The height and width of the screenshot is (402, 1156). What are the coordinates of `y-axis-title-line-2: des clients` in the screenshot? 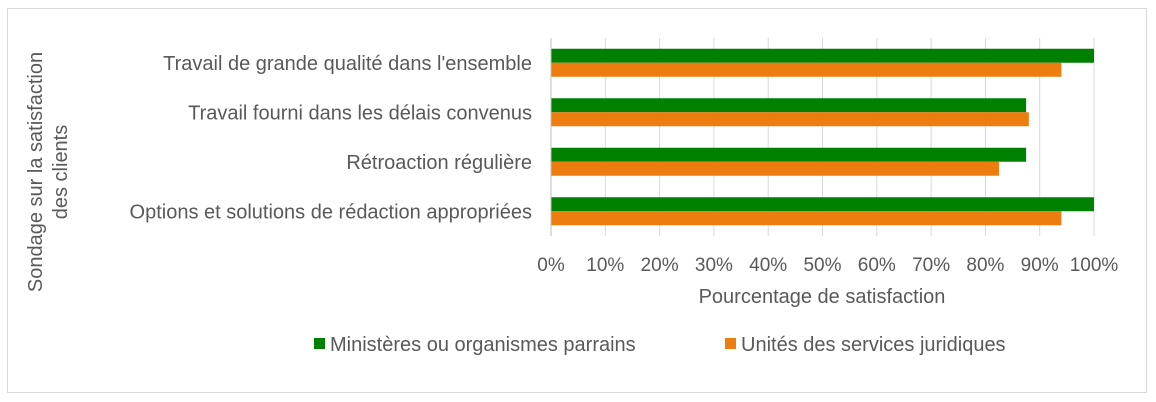 It's located at (61, 172).